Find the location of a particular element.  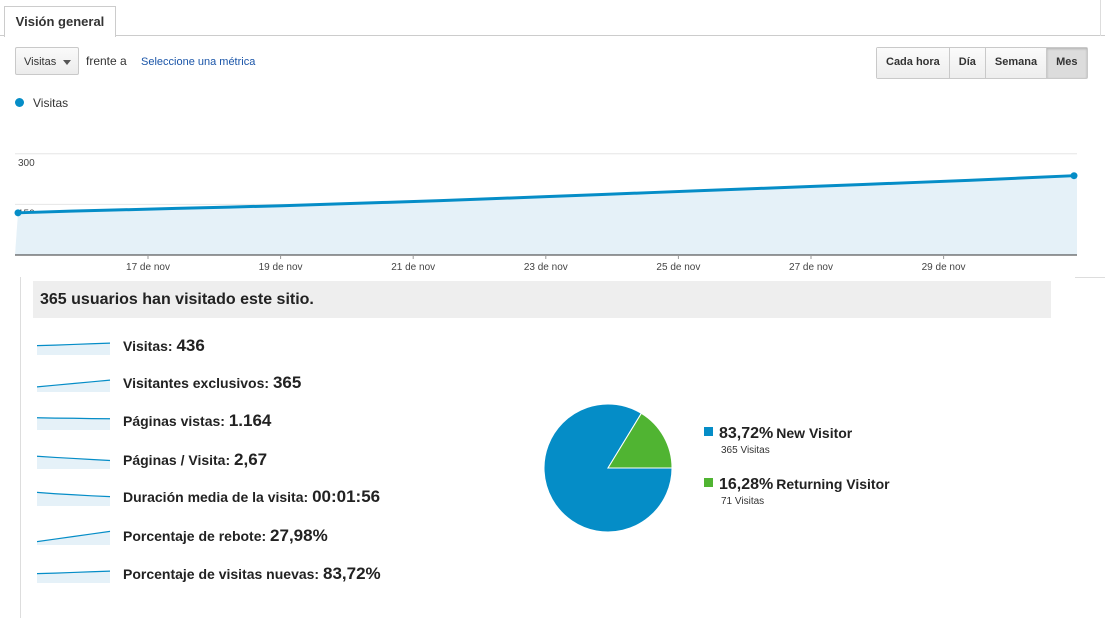

x-tick-label: 19 de nov is located at coordinates (281, 267).